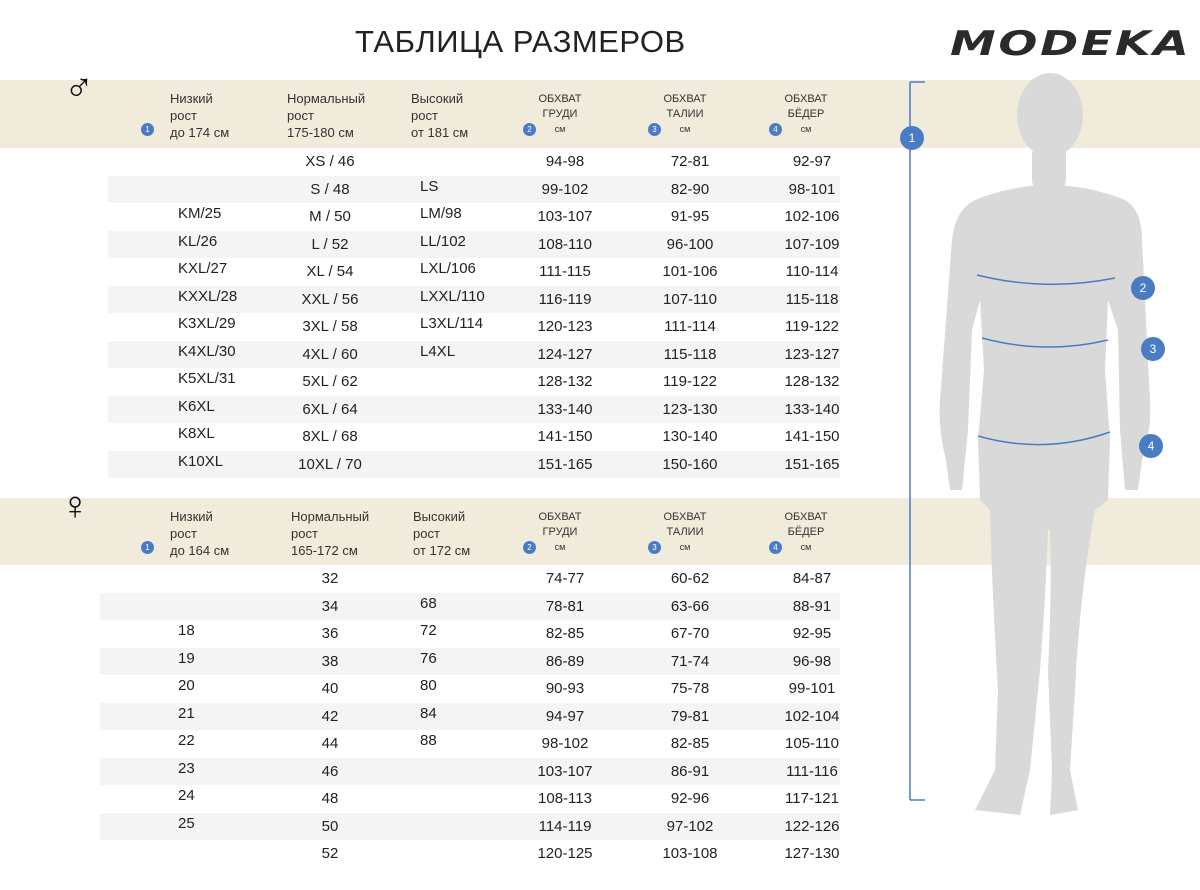  Describe the element at coordinates (441, 533) in the screenshot. I see `header-high: Высокий рост от 172 см` at that location.